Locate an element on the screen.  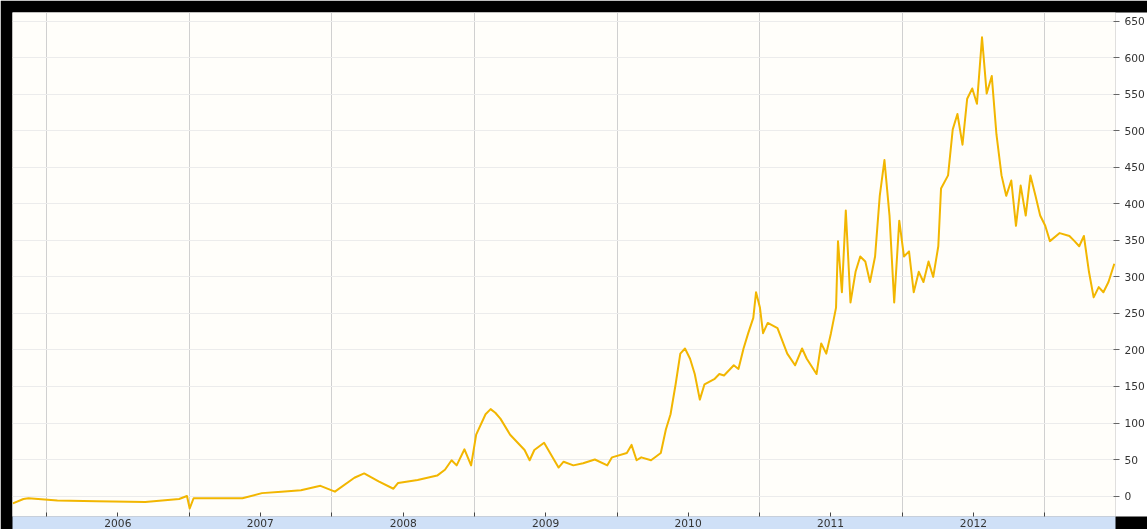
x-tick-label: 2006 is located at coordinates (118, 522).